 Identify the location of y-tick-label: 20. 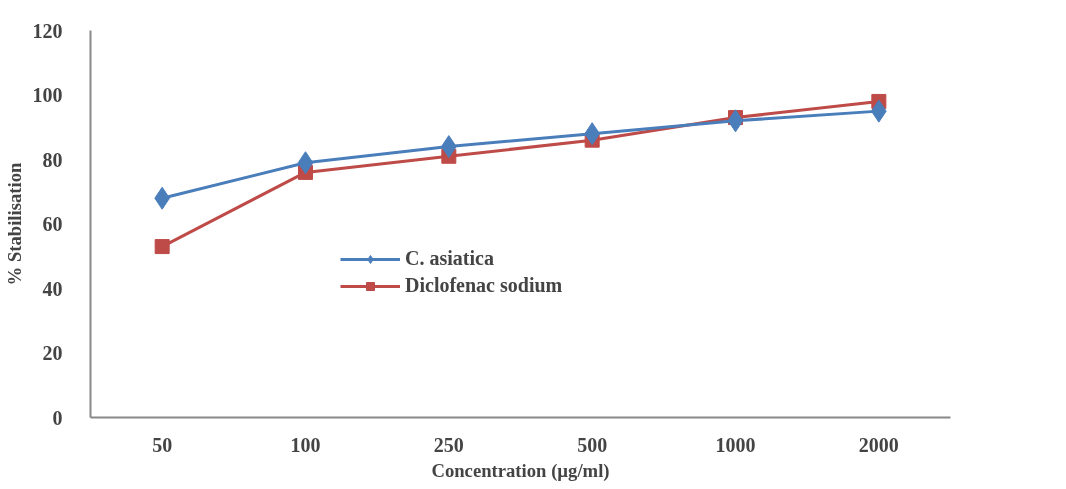
(52, 353).